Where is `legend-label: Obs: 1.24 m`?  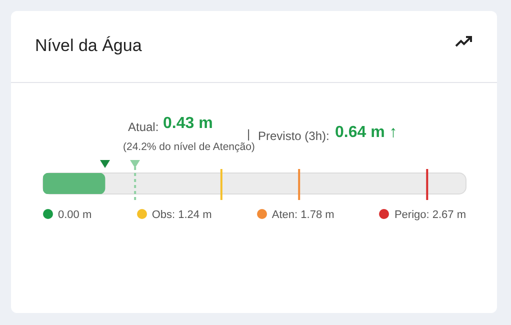 legend-label: Obs: 1.24 m is located at coordinates (181, 215).